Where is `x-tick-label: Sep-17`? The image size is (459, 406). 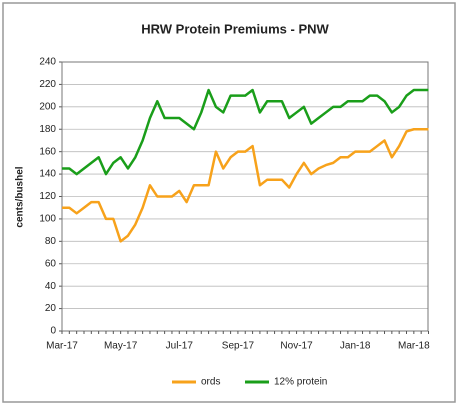
x-tick-label: Sep-17 is located at coordinates (238, 346).